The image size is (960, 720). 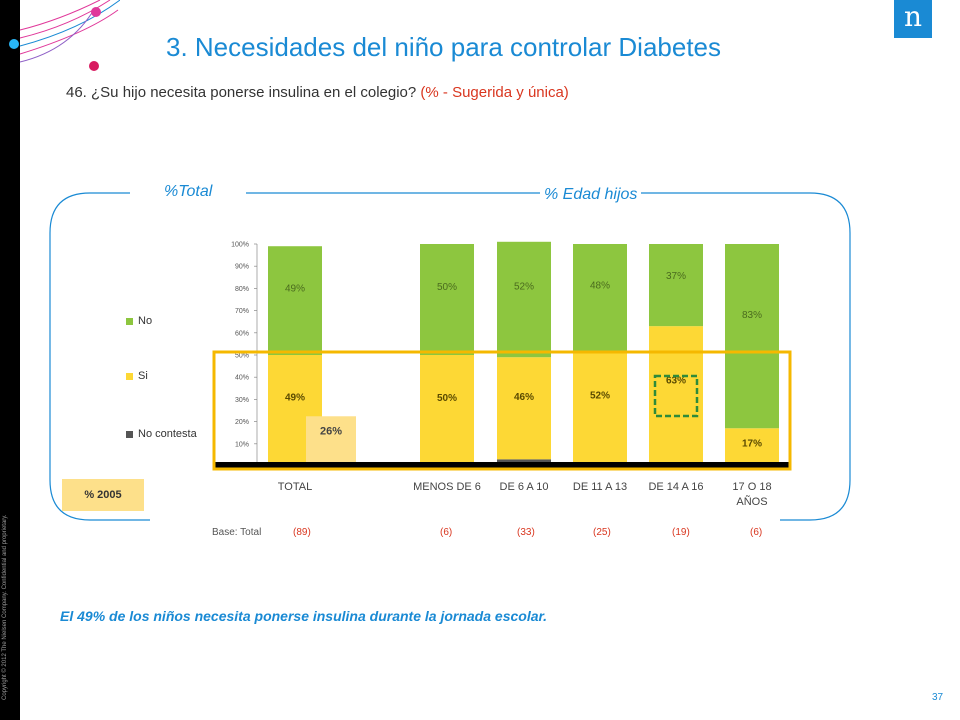 What do you see at coordinates (938, 697) in the screenshot?
I see `page-number: 37` at bounding box center [938, 697].